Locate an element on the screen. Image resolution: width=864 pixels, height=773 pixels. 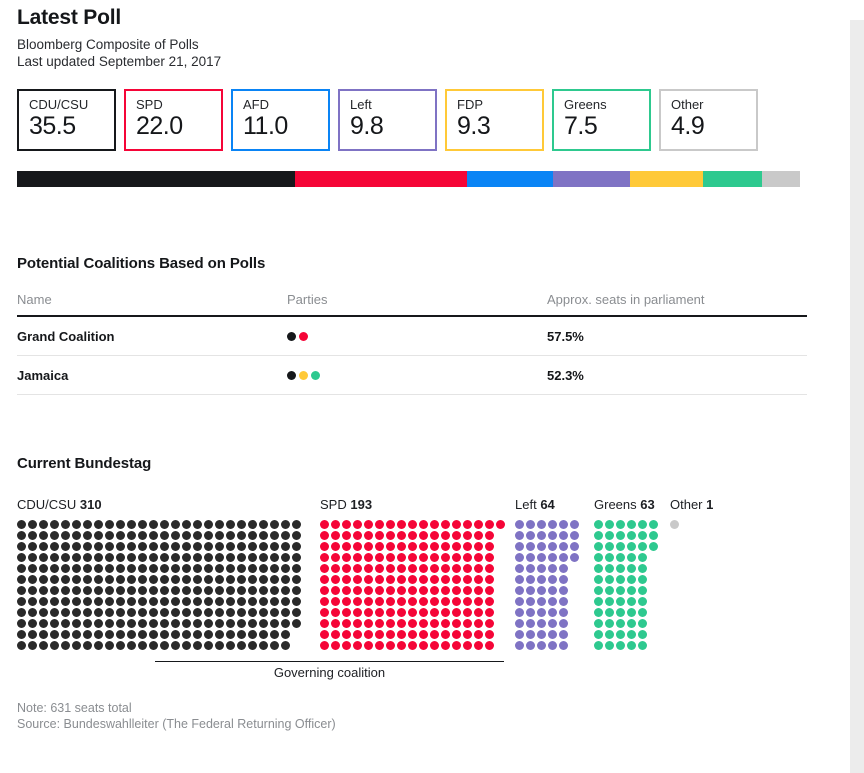
coalition-party-dots is located at coordinates (417, 375).